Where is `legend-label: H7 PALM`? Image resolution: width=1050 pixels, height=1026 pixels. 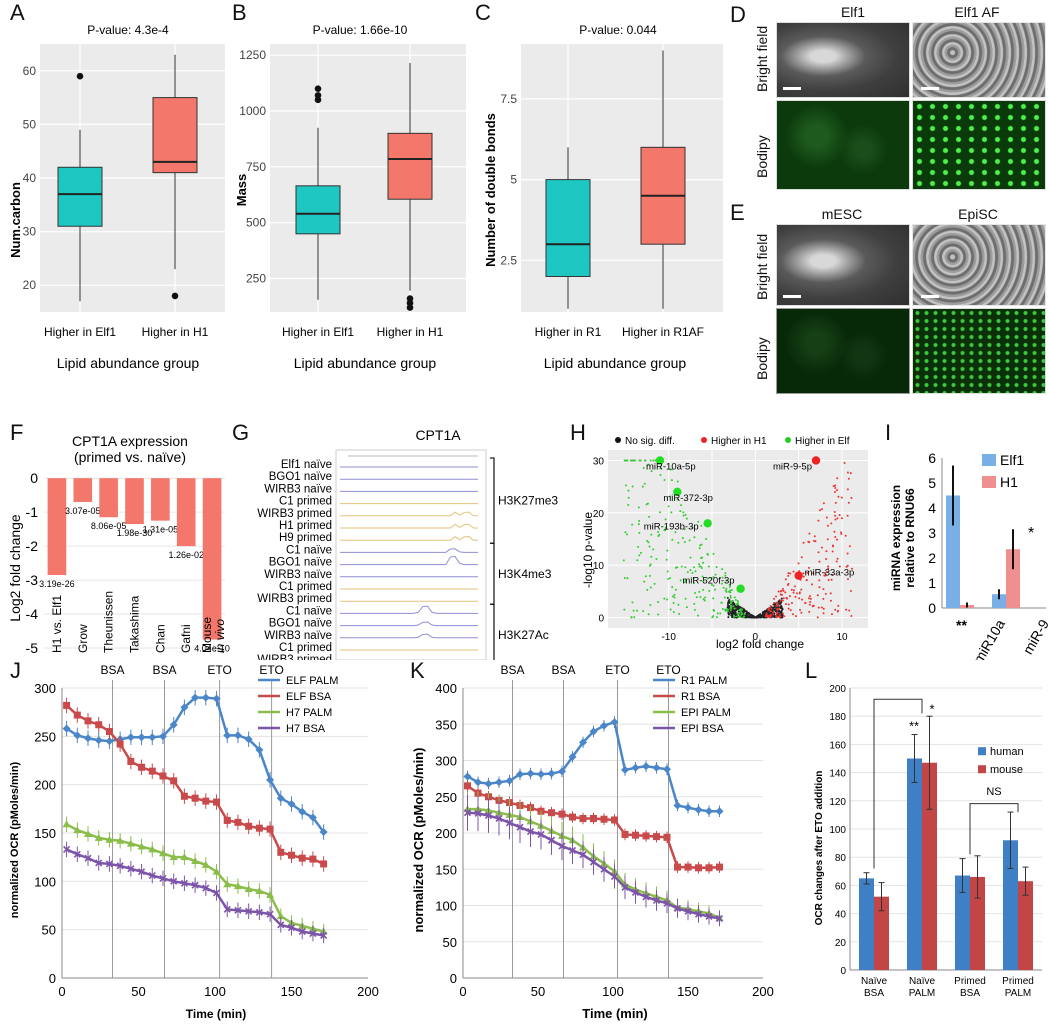 legend-label: H7 PALM is located at coordinates (309, 713).